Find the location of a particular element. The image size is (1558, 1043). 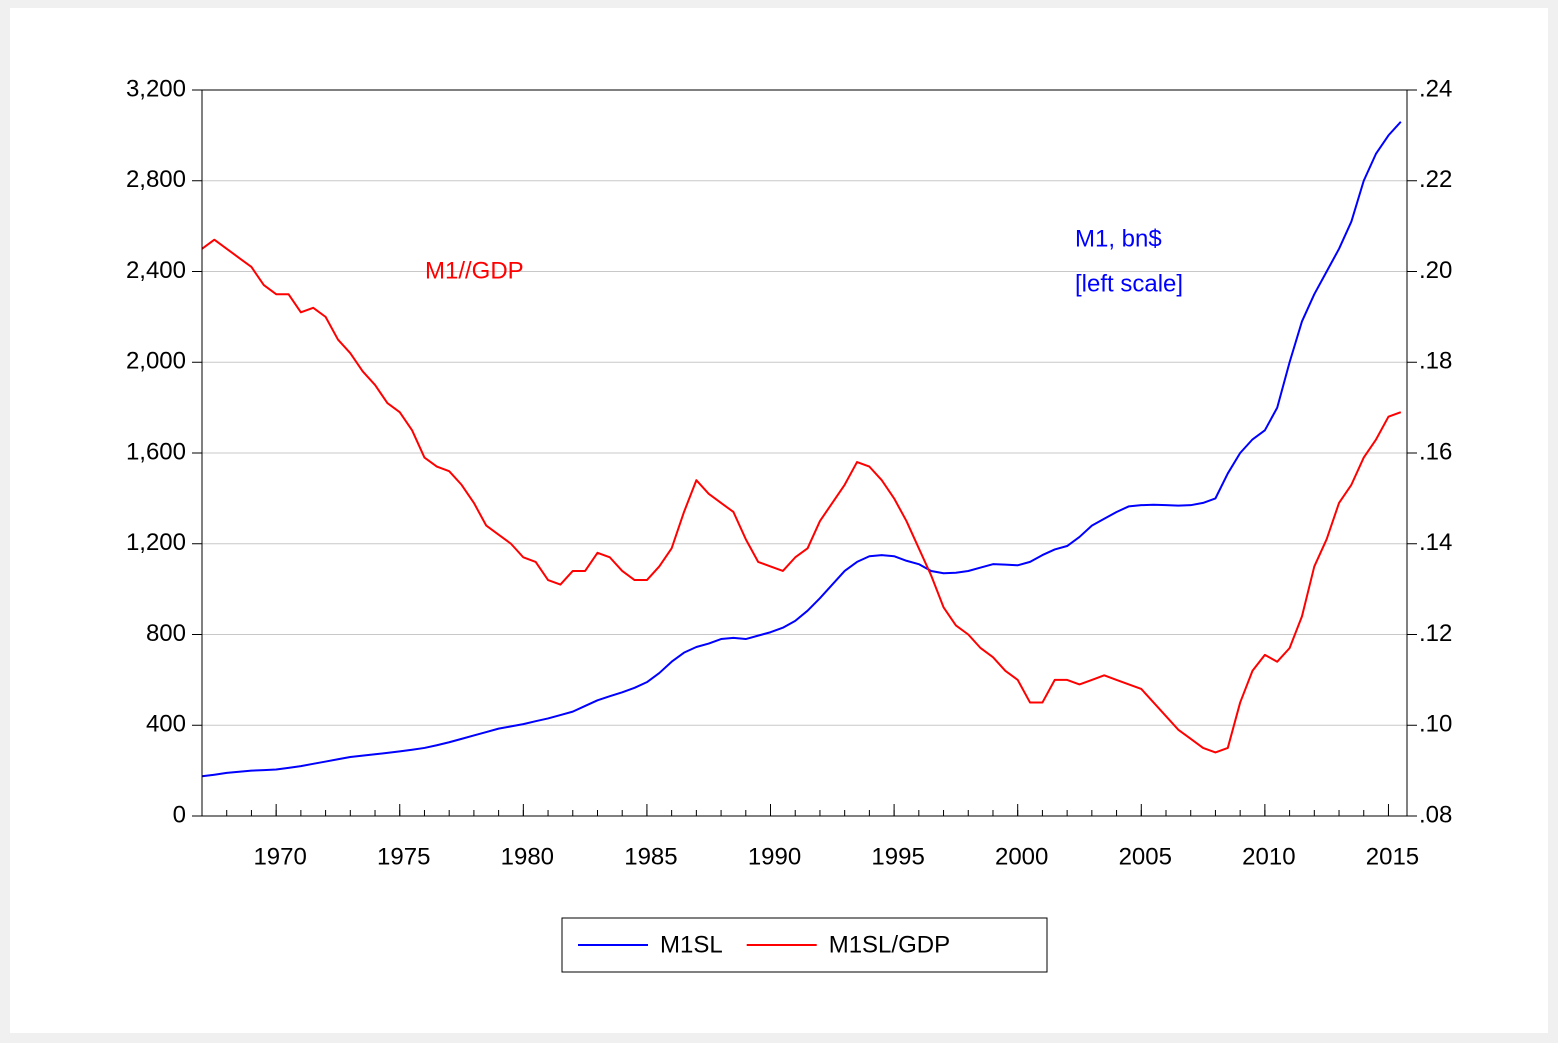

y2-tick-label: .10 is located at coordinates (1435, 724).